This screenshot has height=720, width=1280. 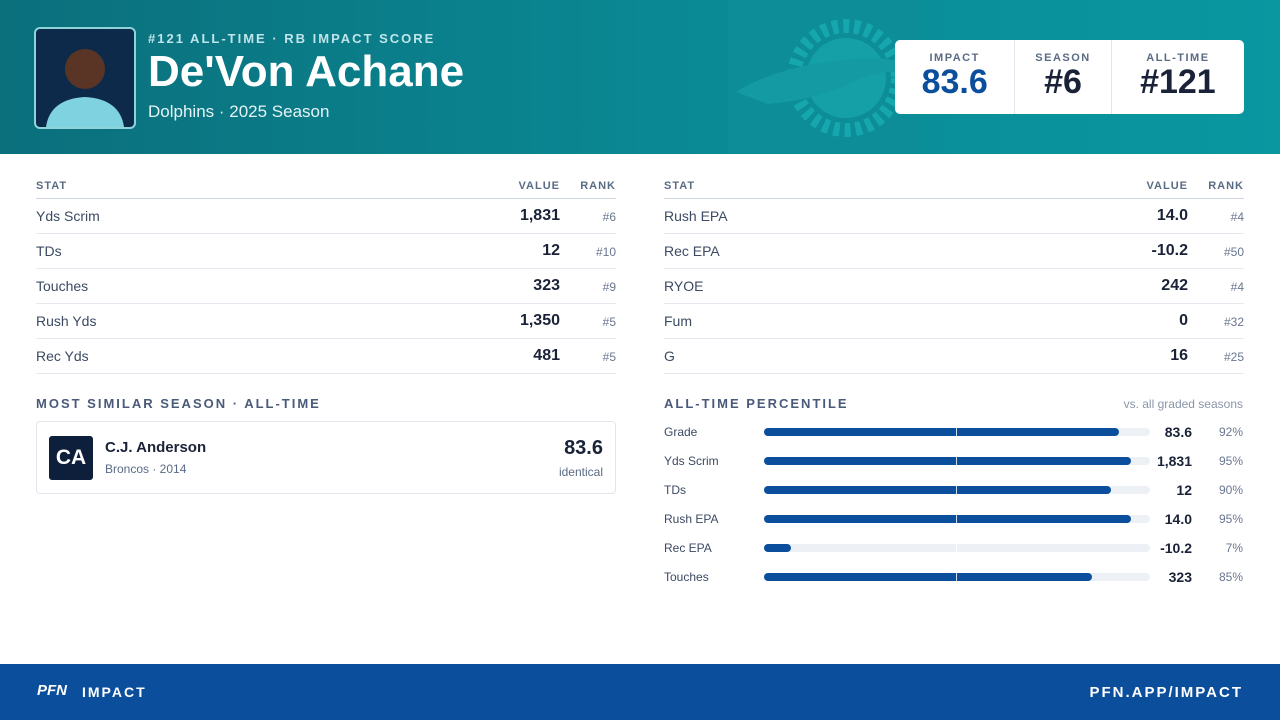 What do you see at coordinates (62, 356) in the screenshot?
I see `stat-name: Rec Yds` at bounding box center [62, 356].